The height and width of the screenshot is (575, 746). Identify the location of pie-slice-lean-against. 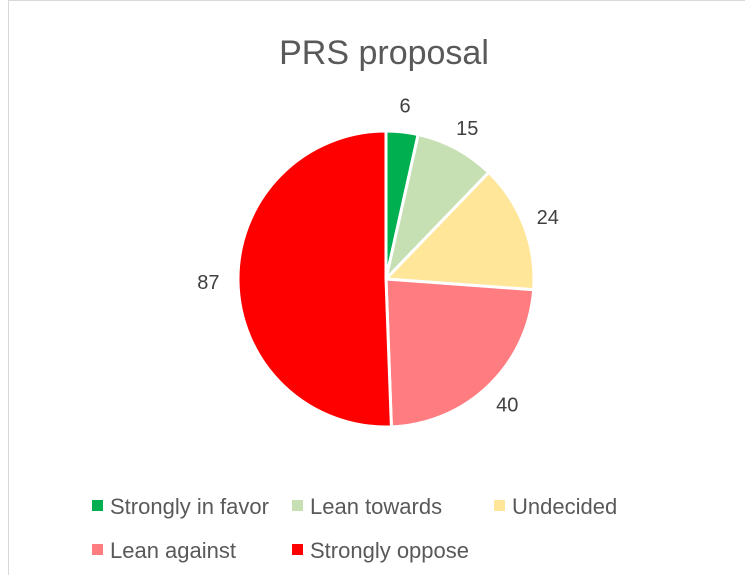
(460, 353).